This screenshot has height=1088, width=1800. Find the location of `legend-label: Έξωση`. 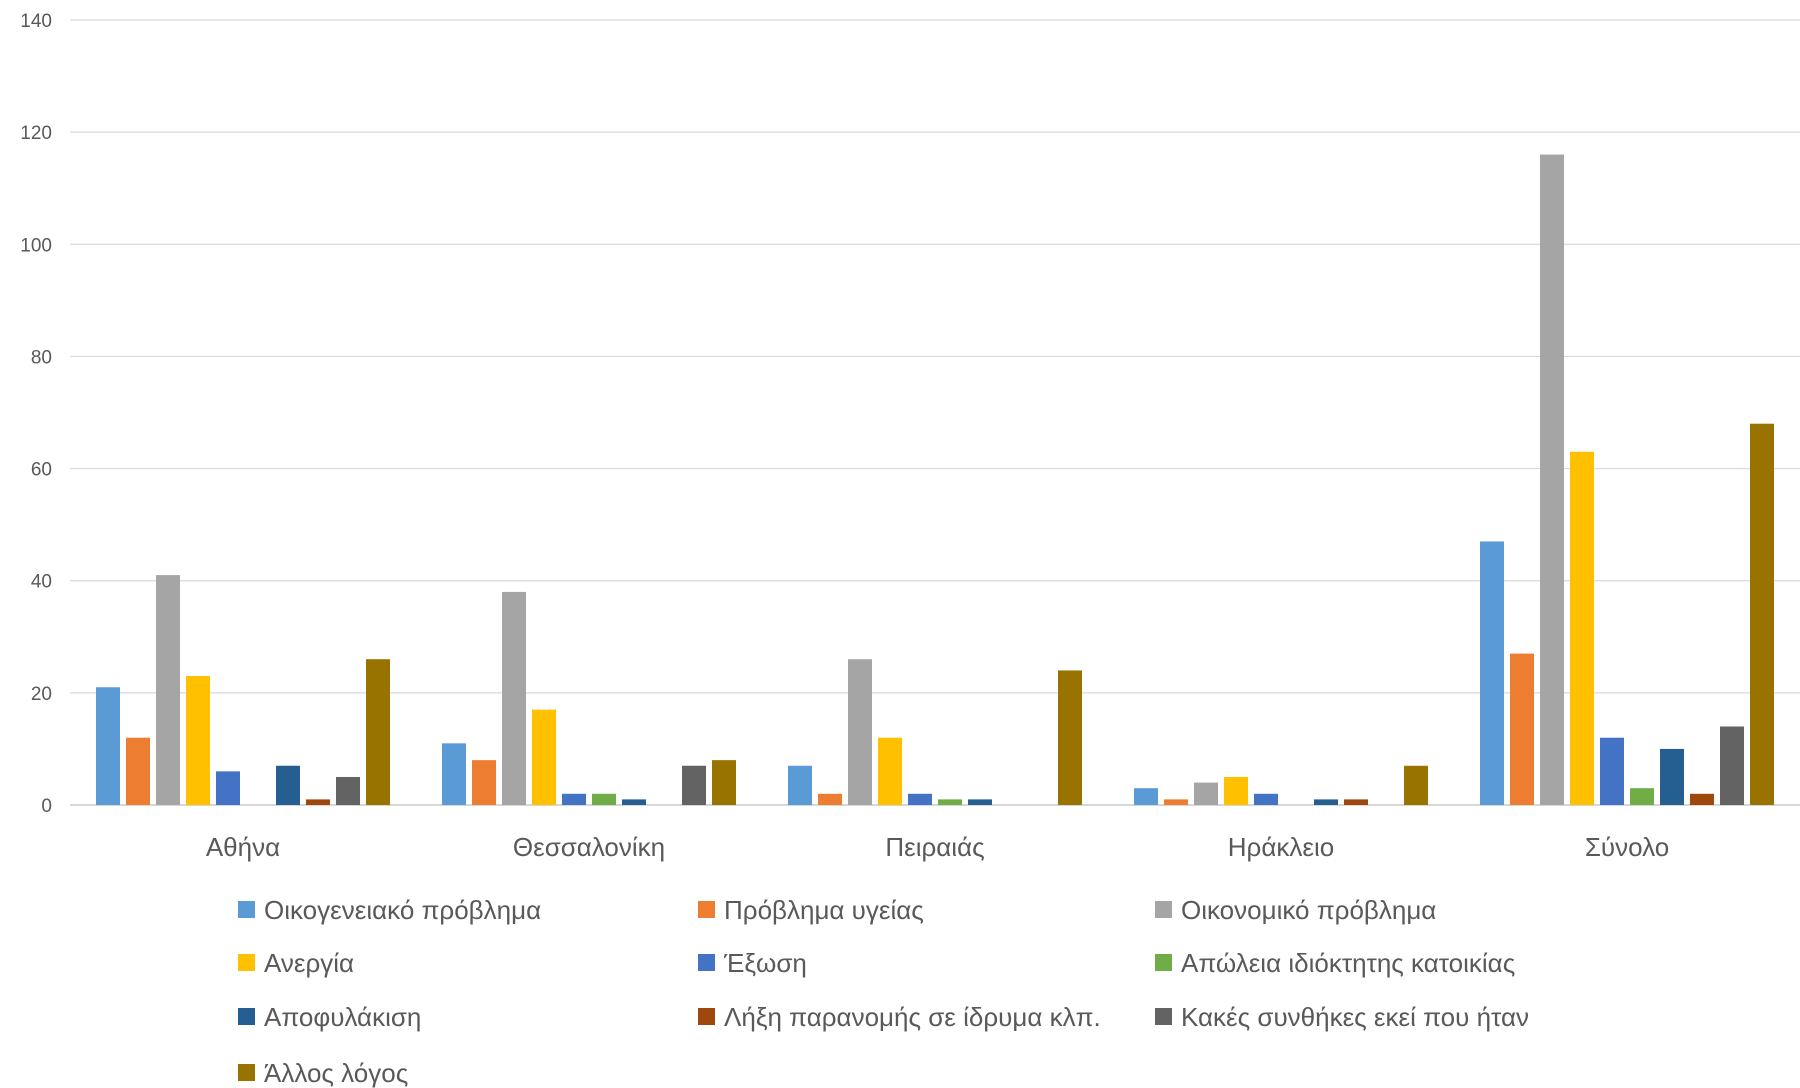

legend-label: Έξωση is located at coordinates (765, 963).